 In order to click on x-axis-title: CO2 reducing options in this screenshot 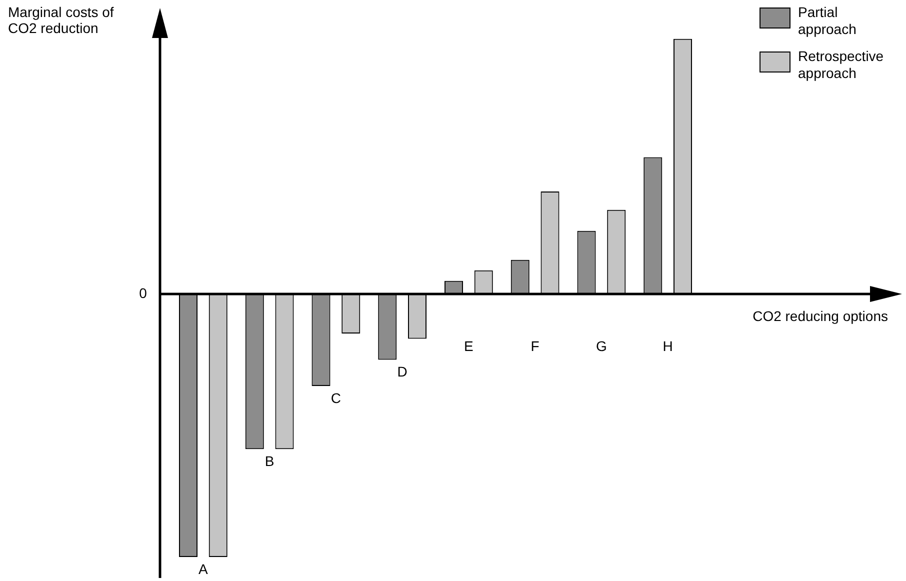, I will do `click(820, 316)`.